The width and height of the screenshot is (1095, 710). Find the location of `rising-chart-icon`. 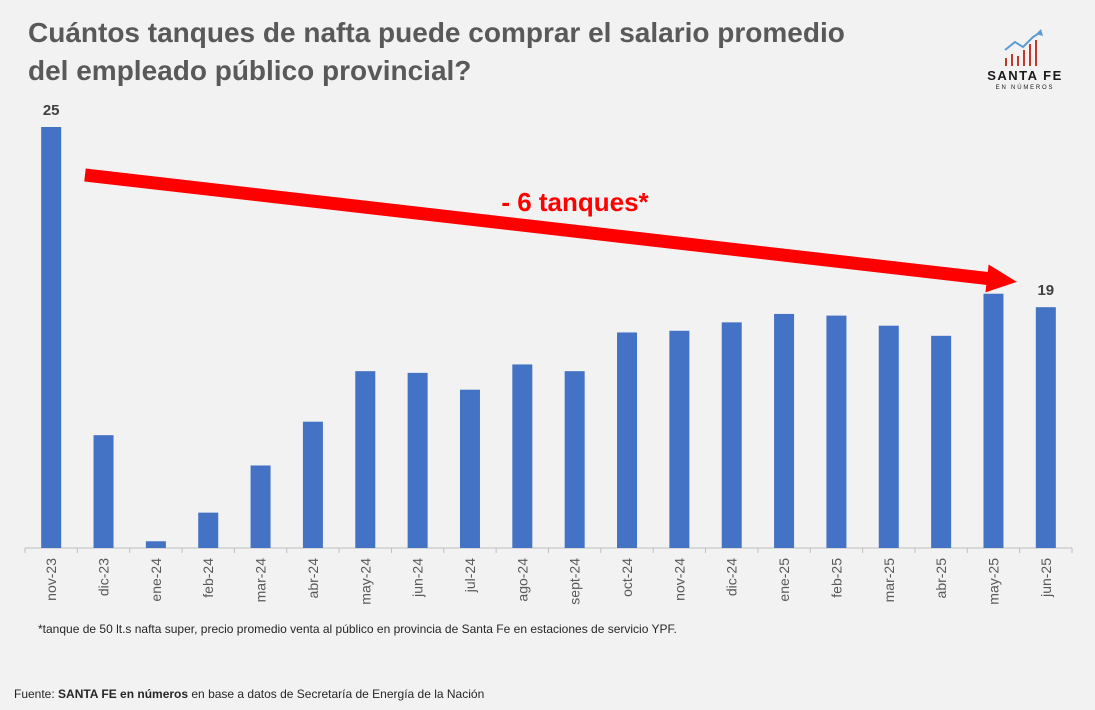

rising-chart-icon is located at coordinates (1023, 47).